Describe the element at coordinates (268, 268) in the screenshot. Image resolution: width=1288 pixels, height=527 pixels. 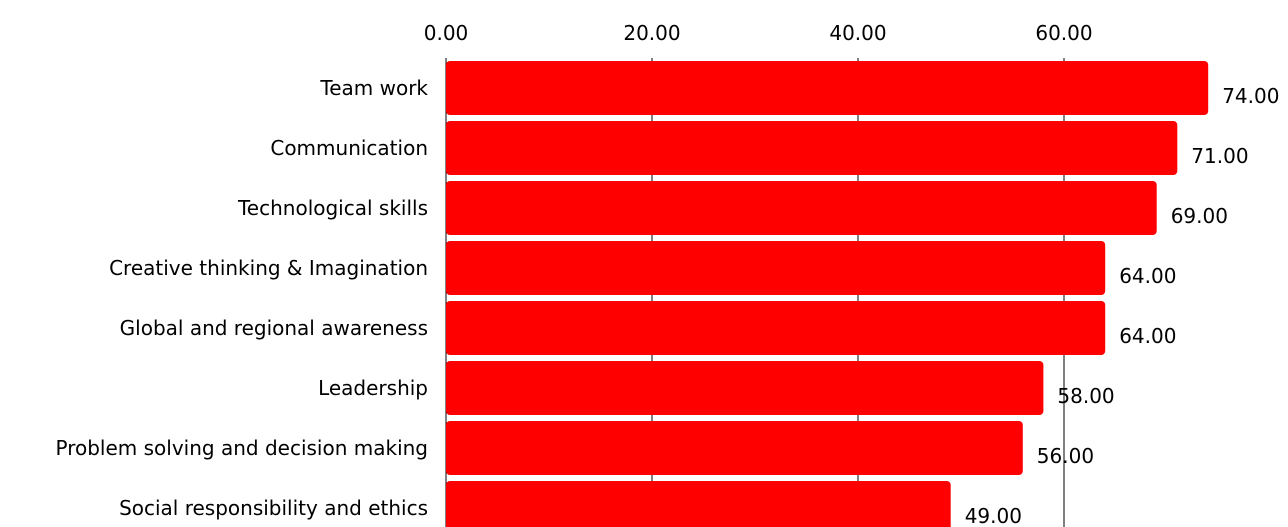
I see `category-label-3: Creative thinking & Imagination` at that location.